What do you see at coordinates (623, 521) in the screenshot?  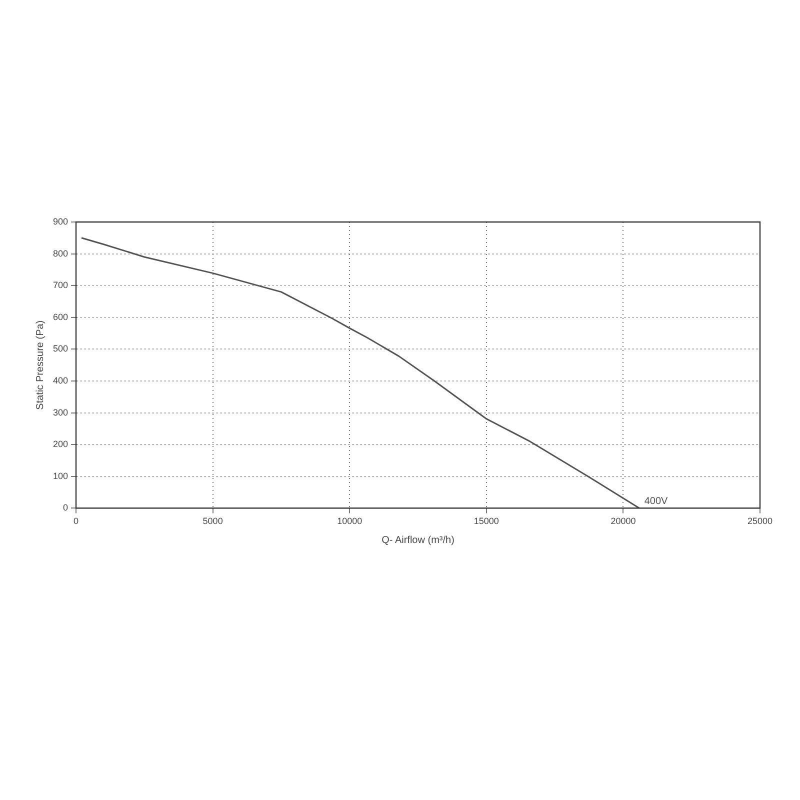 I see `x-tick-label: 20000` at bounding box center [623, 521].